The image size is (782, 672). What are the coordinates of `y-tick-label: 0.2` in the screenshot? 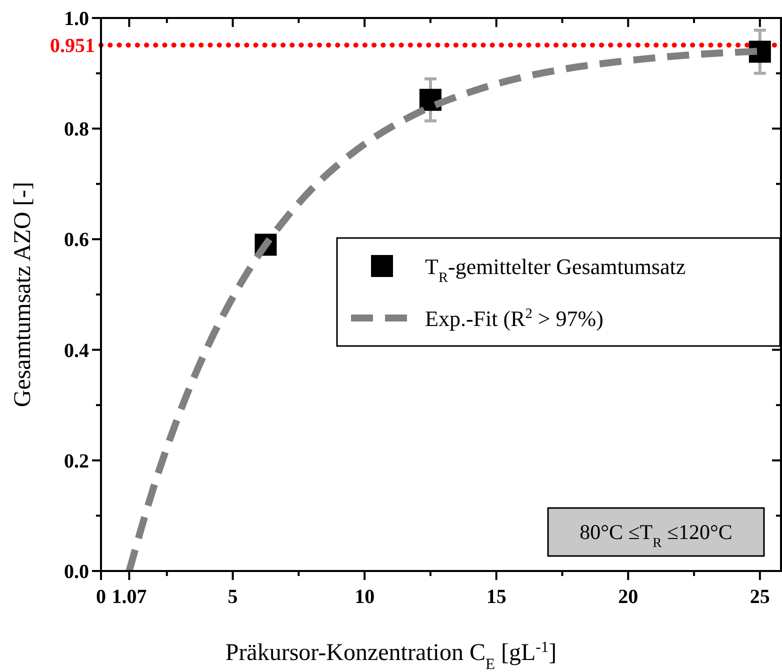 It's located at (76, 461).